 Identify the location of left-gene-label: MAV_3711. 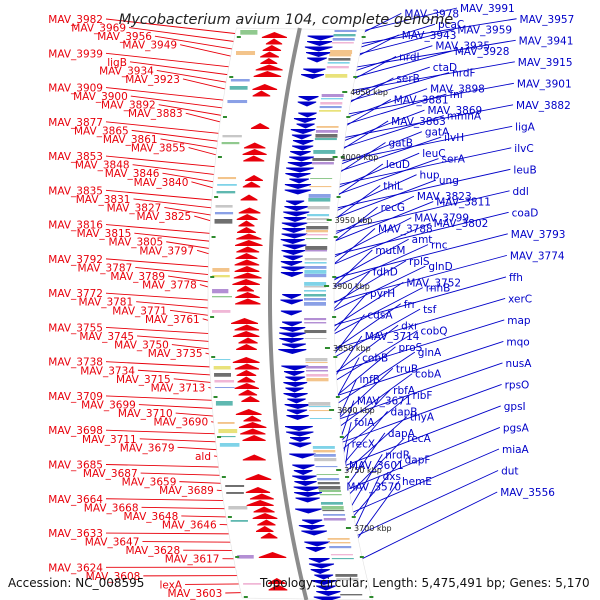
(109, 440).